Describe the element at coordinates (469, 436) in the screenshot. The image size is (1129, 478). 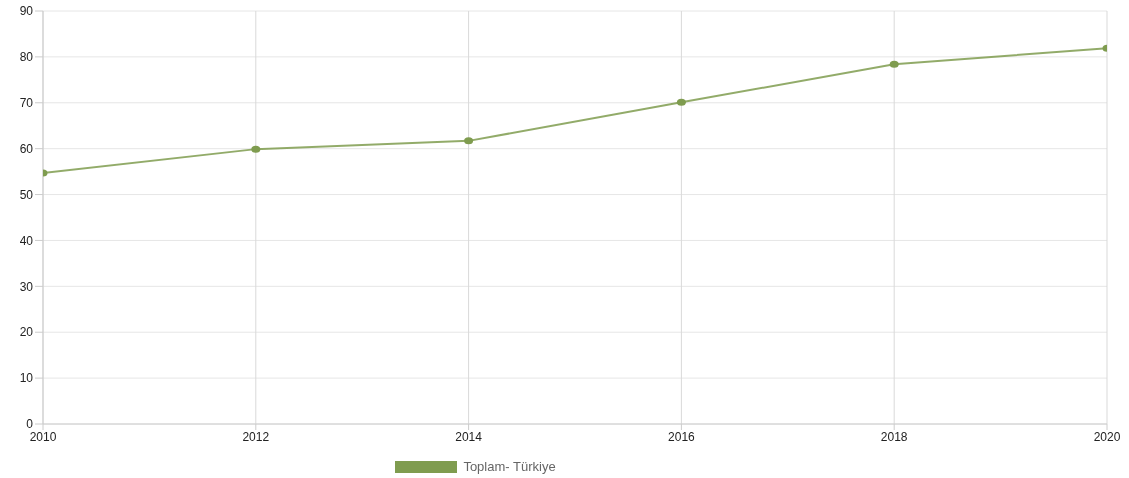
I see `x-tick-label: 2014` at that location.